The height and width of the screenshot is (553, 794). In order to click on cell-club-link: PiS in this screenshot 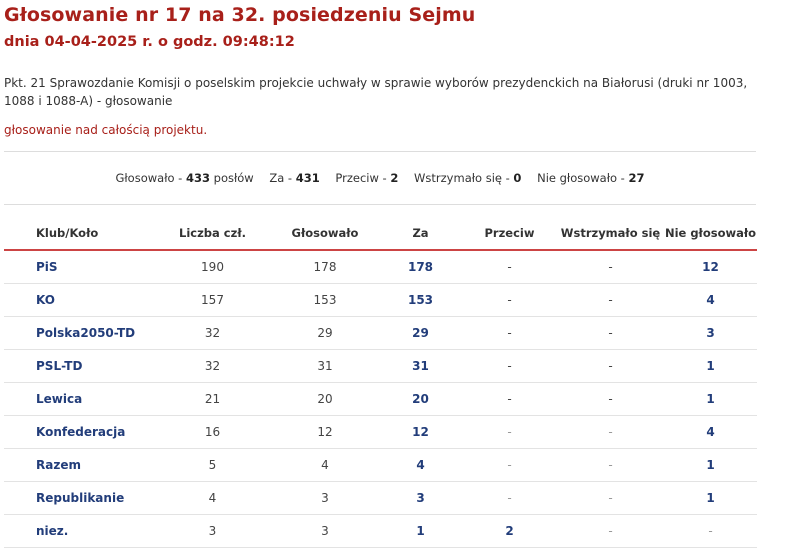, I will do `click(47, 267)`.